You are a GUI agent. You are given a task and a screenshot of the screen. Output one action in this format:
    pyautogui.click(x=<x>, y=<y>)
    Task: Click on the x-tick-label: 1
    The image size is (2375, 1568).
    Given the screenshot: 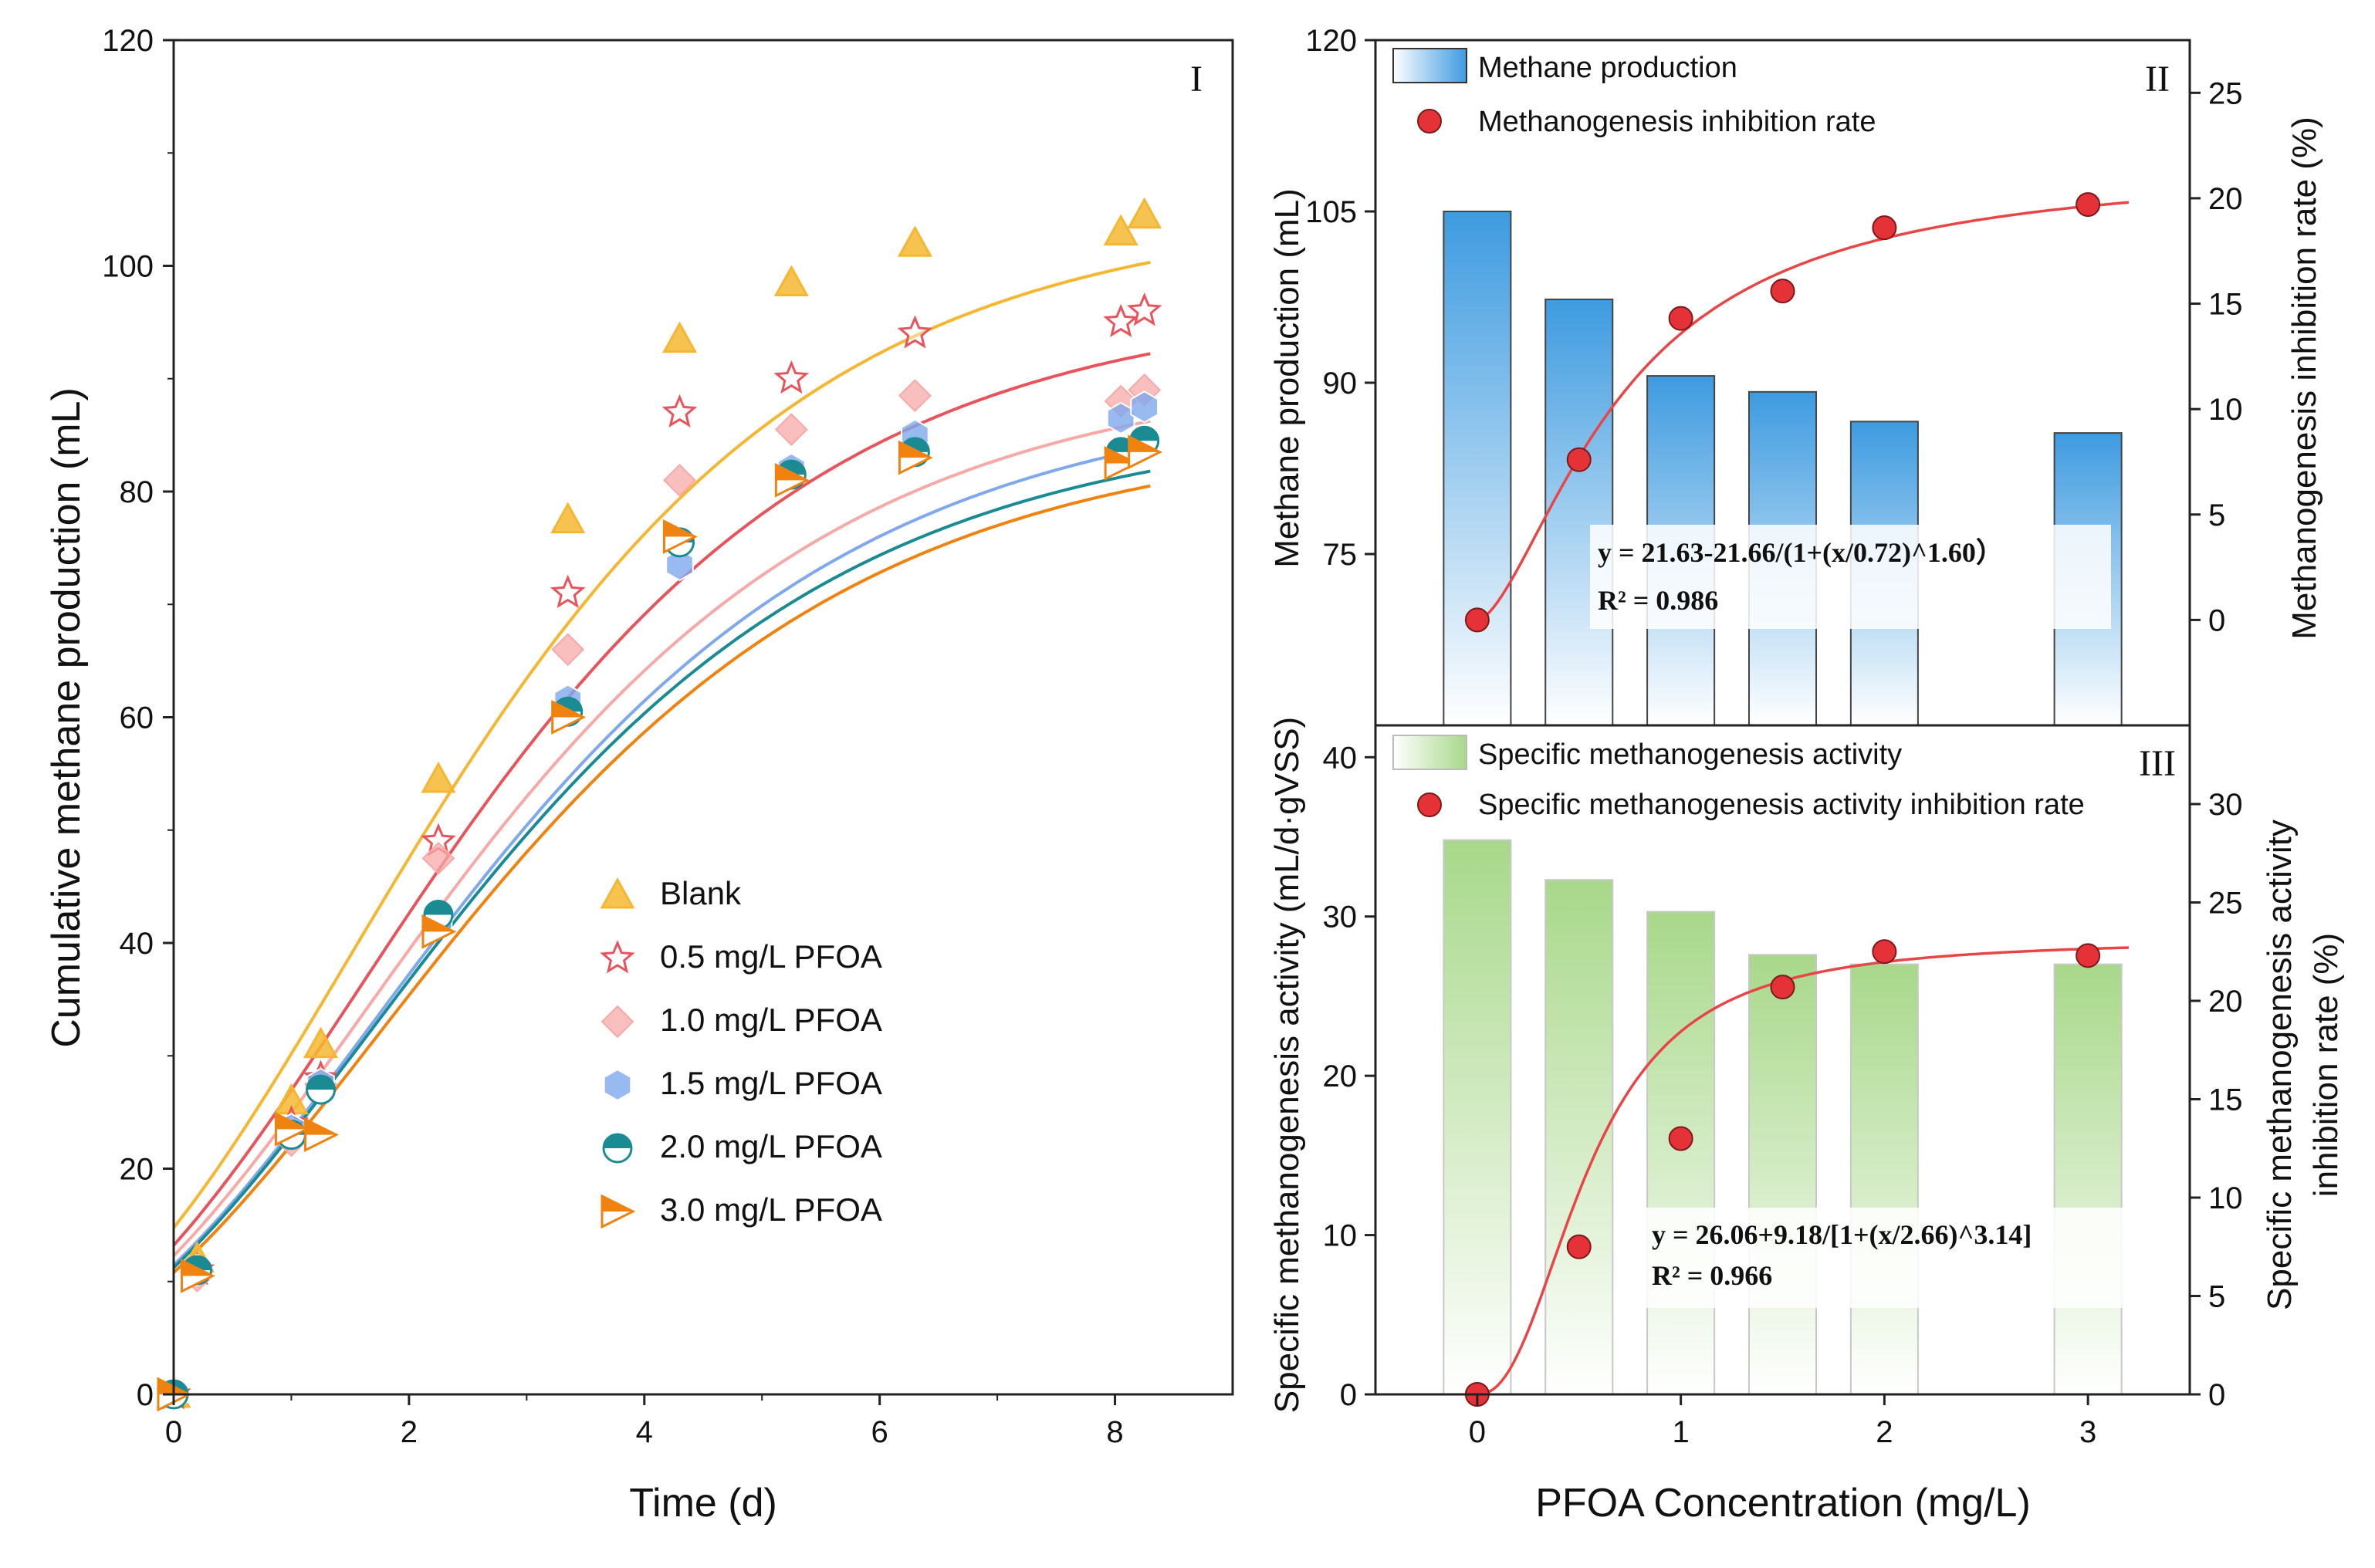 What is the action you would take?
    pyautogui.click(x=1682, y=1432)
    